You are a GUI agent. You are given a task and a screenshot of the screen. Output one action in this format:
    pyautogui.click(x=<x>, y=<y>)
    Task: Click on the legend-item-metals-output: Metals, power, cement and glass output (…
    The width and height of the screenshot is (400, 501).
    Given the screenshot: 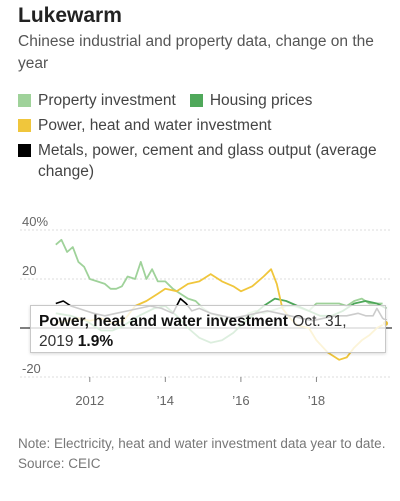 What is the action you would take?
    pyautogui.click(x=205, y=161)
    